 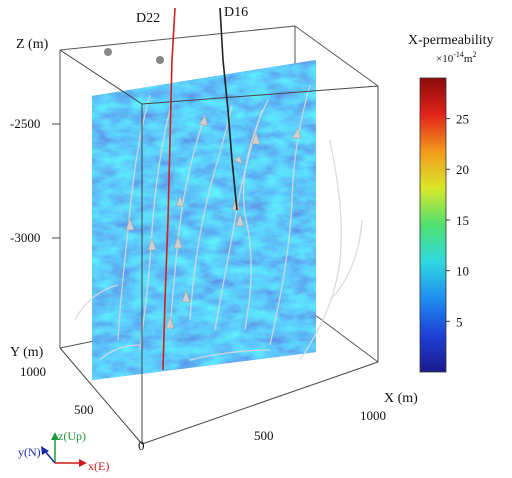 I want to click on triad-y-label: y(N), so click(x=29, y=452).